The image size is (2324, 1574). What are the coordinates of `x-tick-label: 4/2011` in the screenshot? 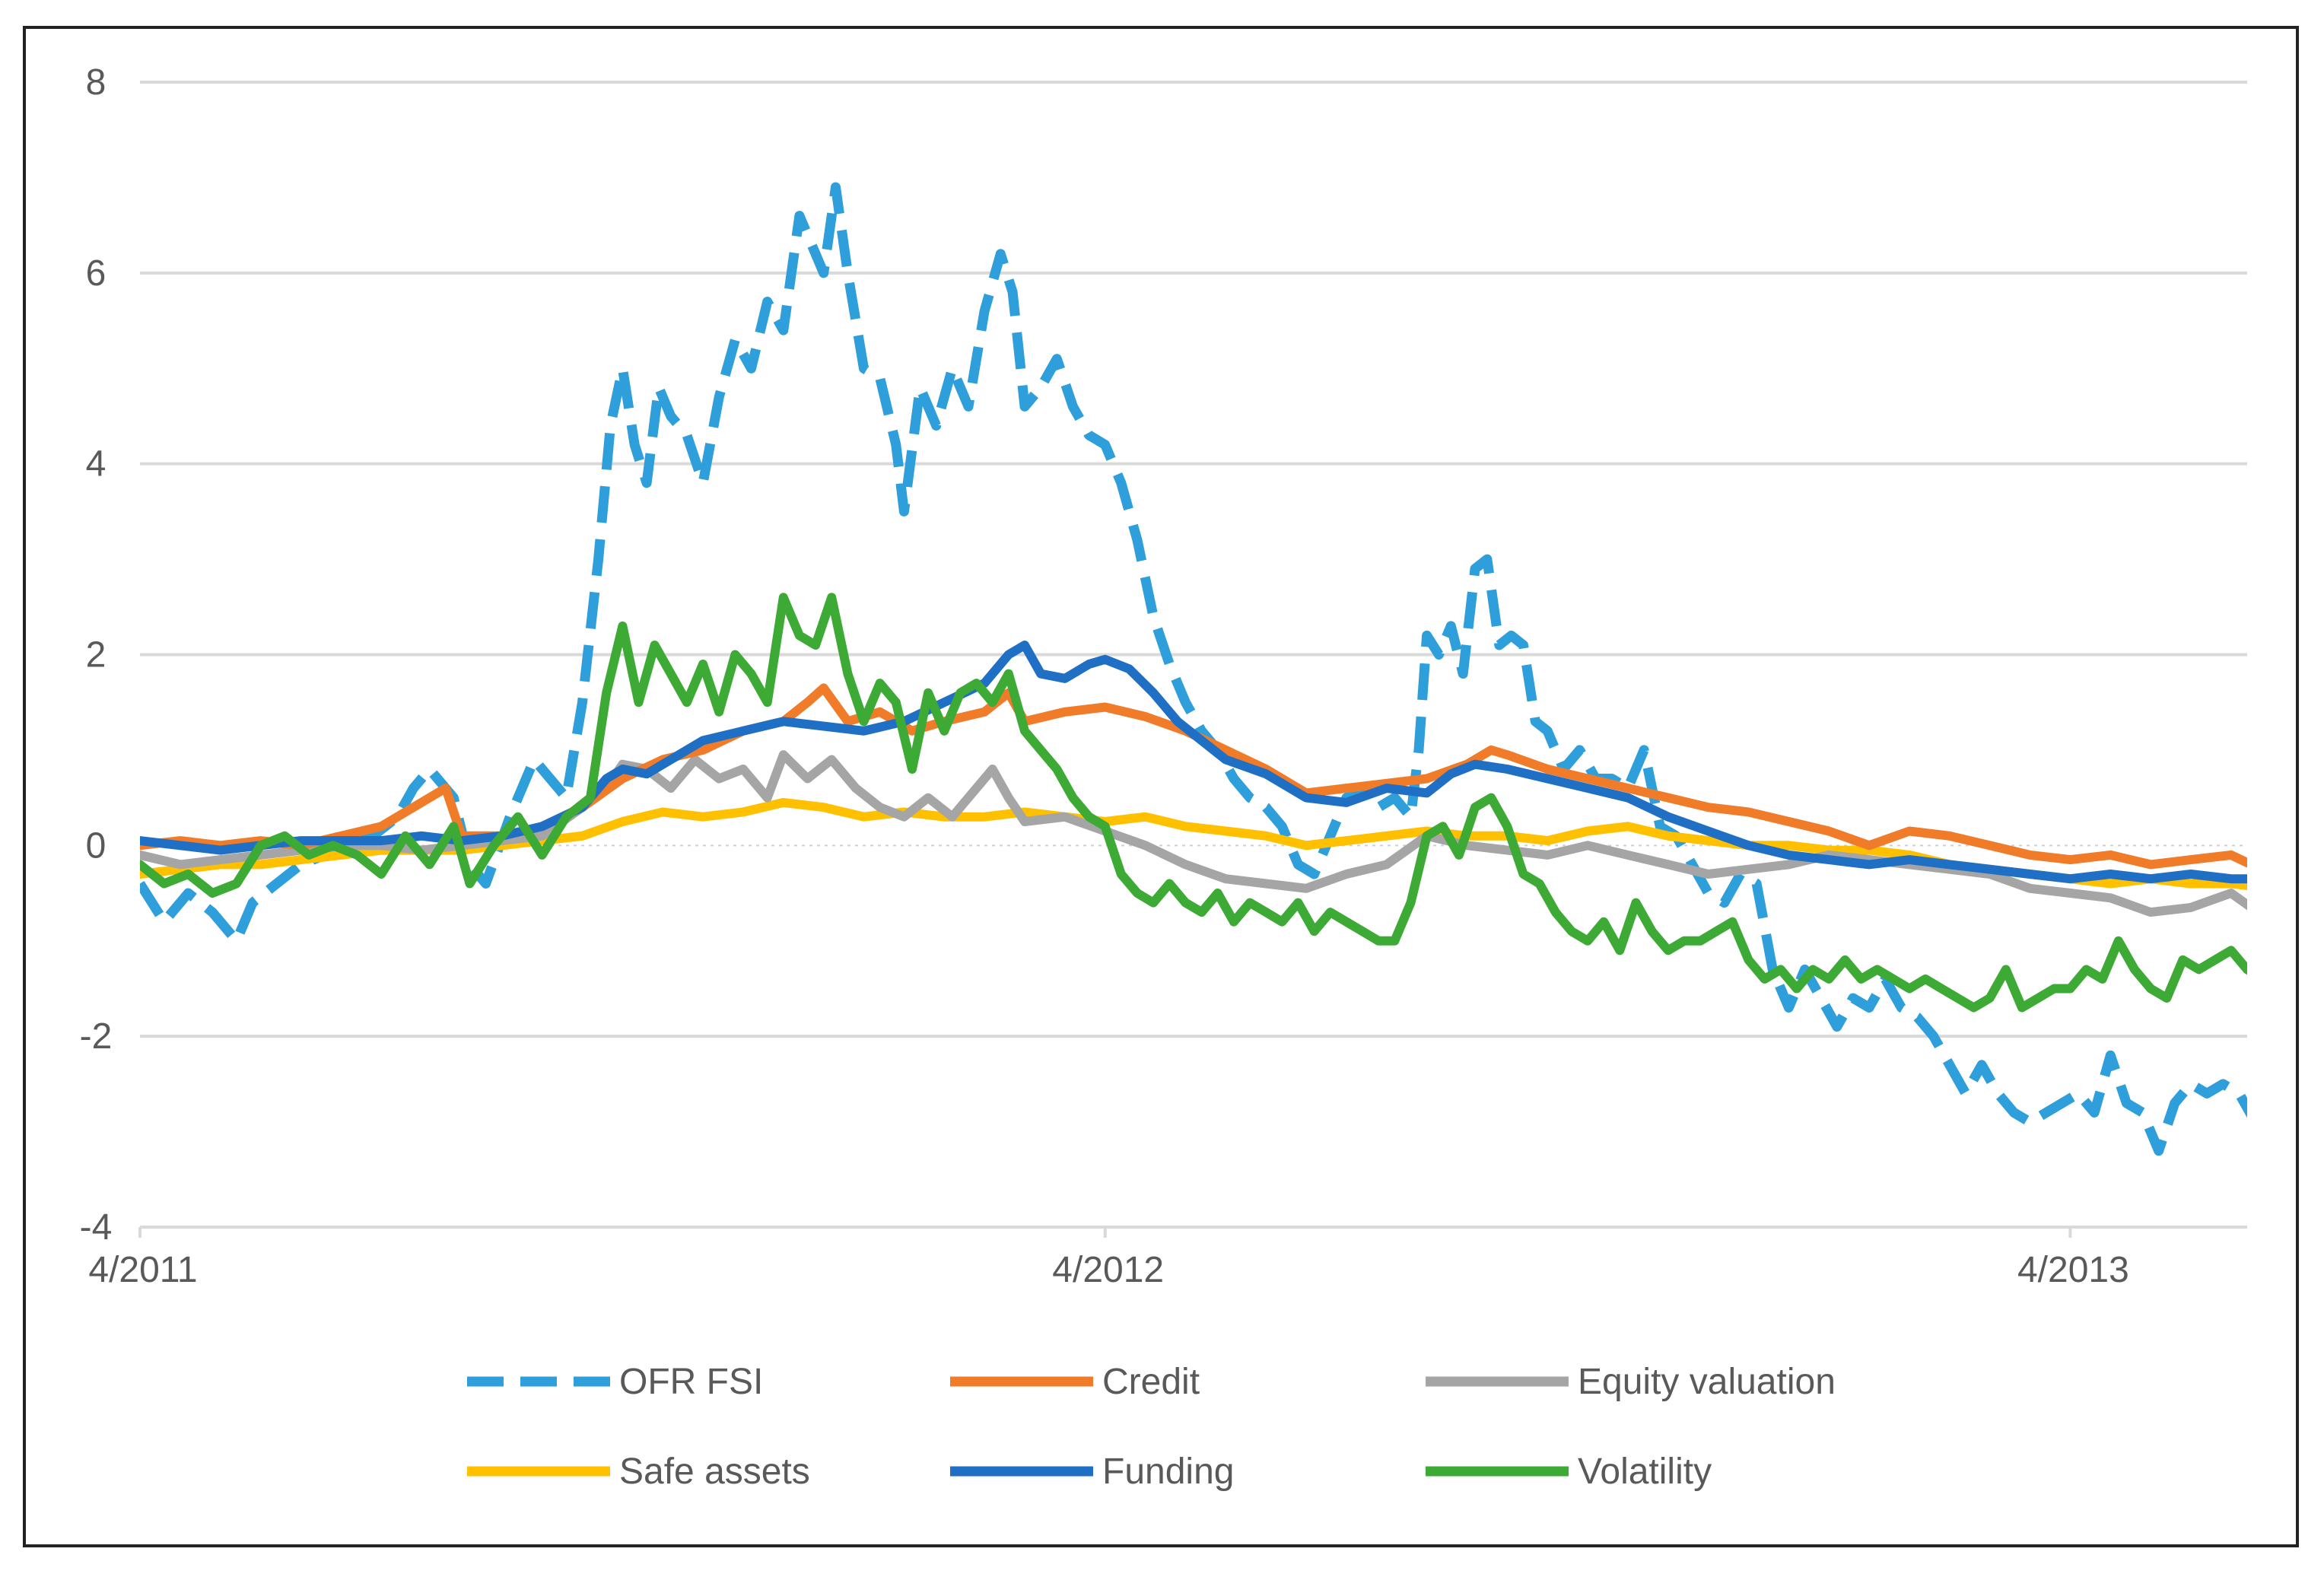 It's located at (143, 1270).